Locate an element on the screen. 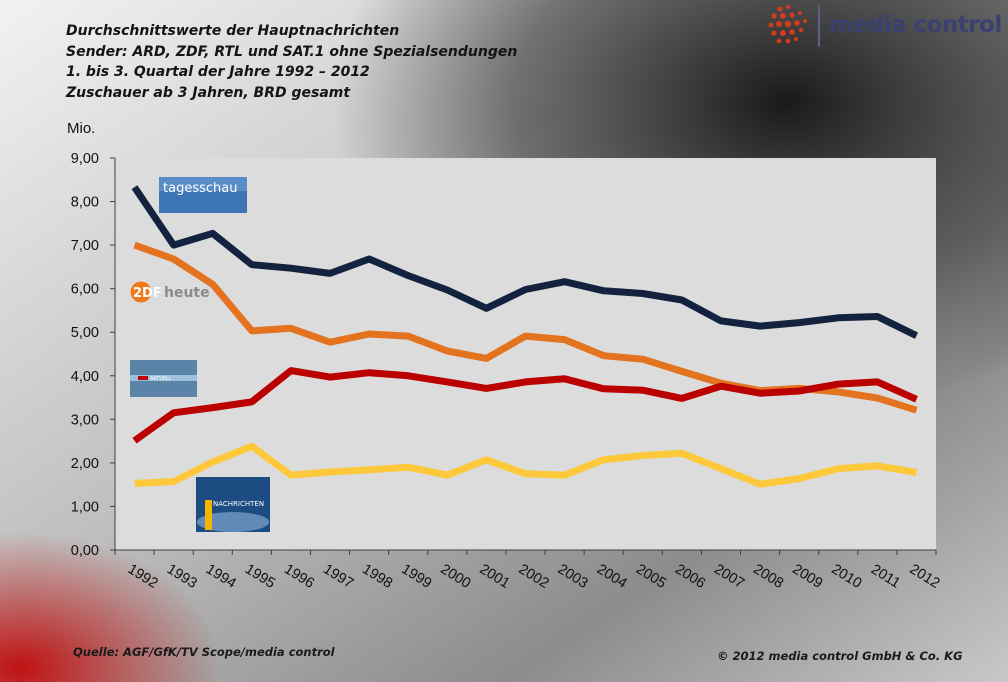  x-tick-label: 2010 is located at coordinates (846, 576).